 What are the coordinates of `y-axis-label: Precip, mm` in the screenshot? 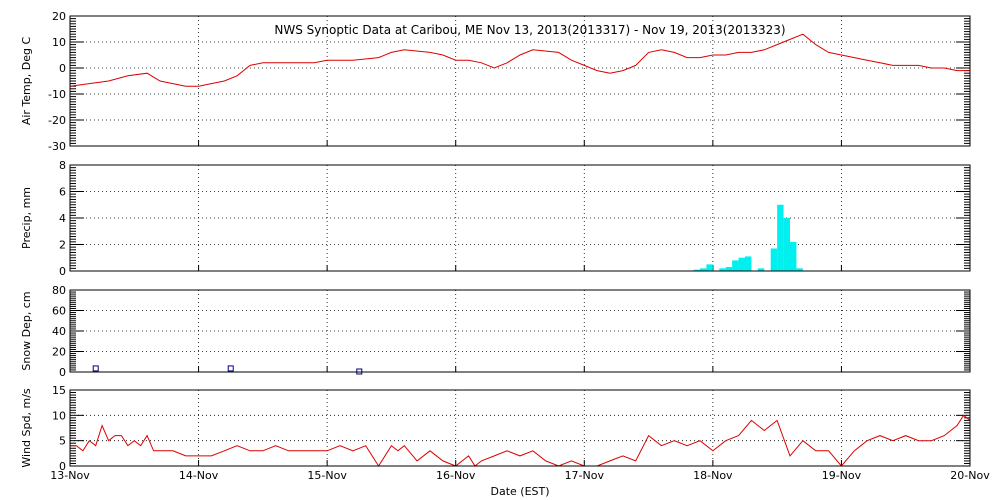 It's located at (26, 218).